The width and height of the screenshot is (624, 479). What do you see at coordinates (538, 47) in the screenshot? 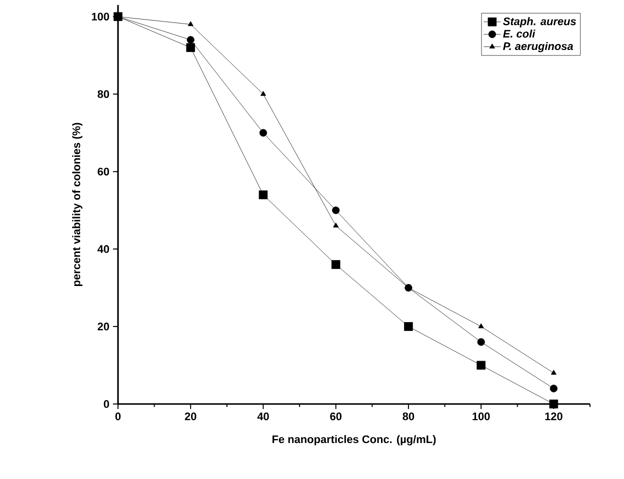
I see `legend-label: P. aeruginosa` at bounding box center [538, 47].